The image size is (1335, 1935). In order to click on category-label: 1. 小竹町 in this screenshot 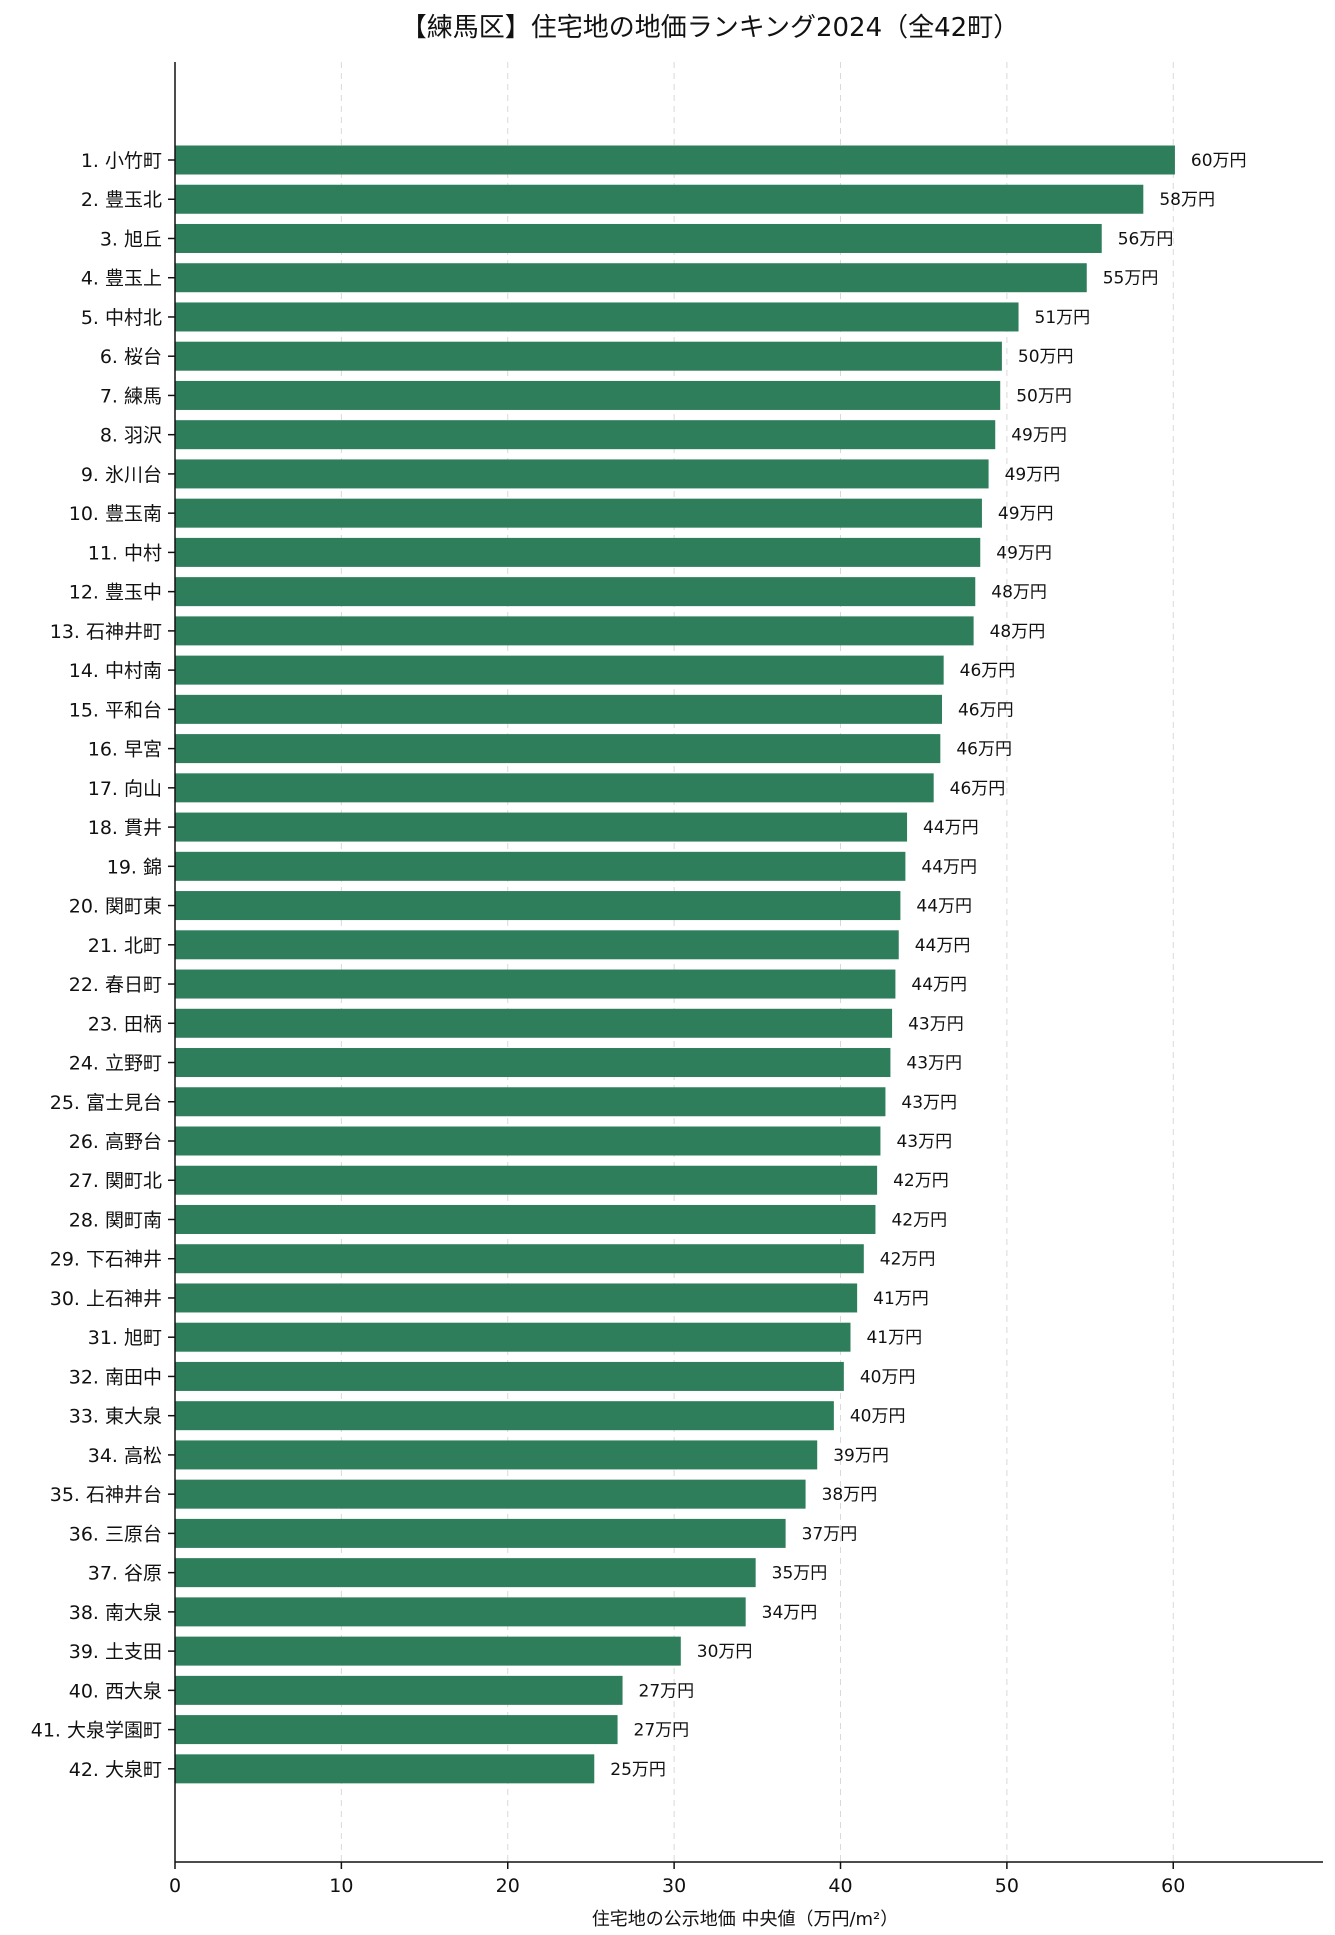, I will do `click(121, 161)`.